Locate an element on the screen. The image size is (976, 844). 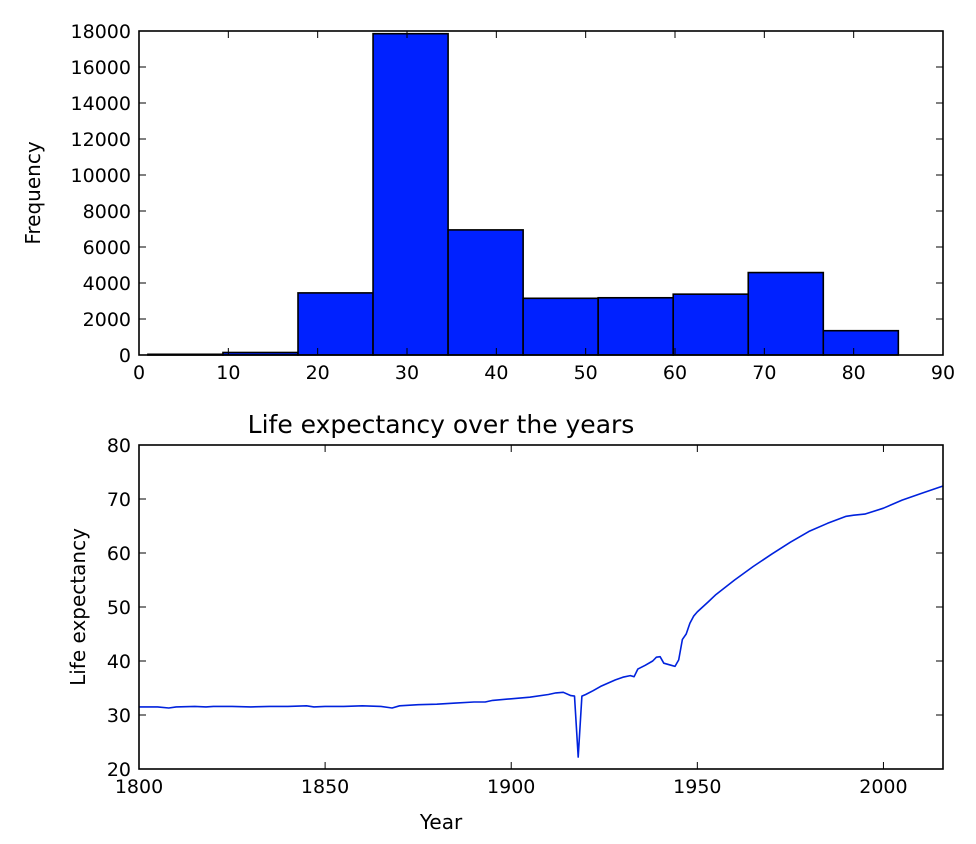
histogram-y-tick-label: 6000 is located at coordinates (107, 248).